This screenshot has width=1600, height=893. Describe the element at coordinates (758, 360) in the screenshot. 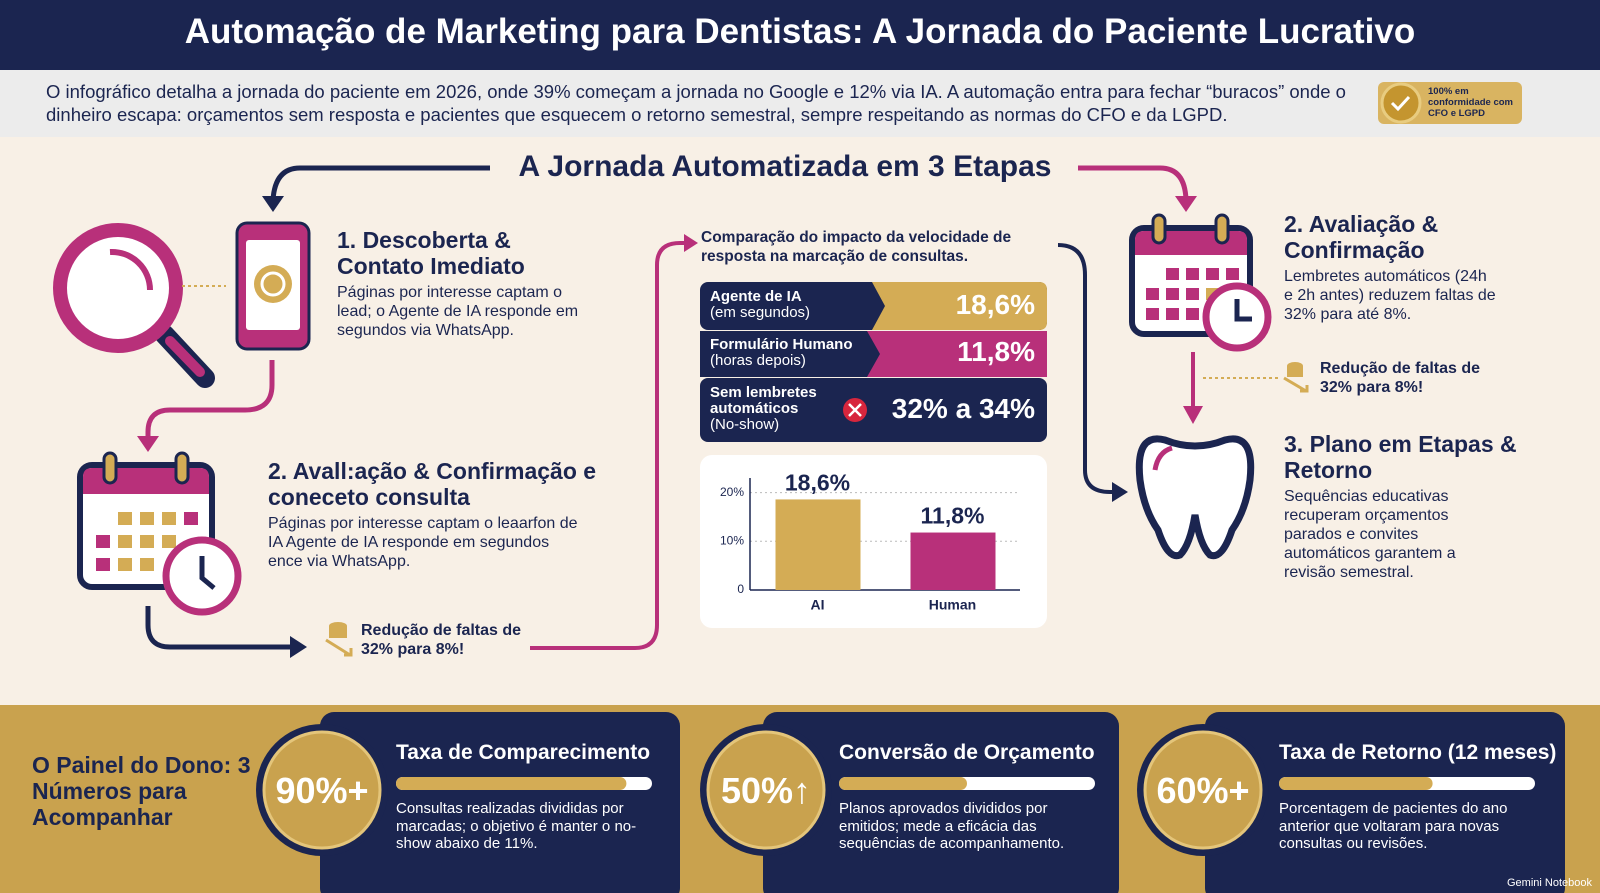

I see `row-sublabel: (horas depois)` at that location.